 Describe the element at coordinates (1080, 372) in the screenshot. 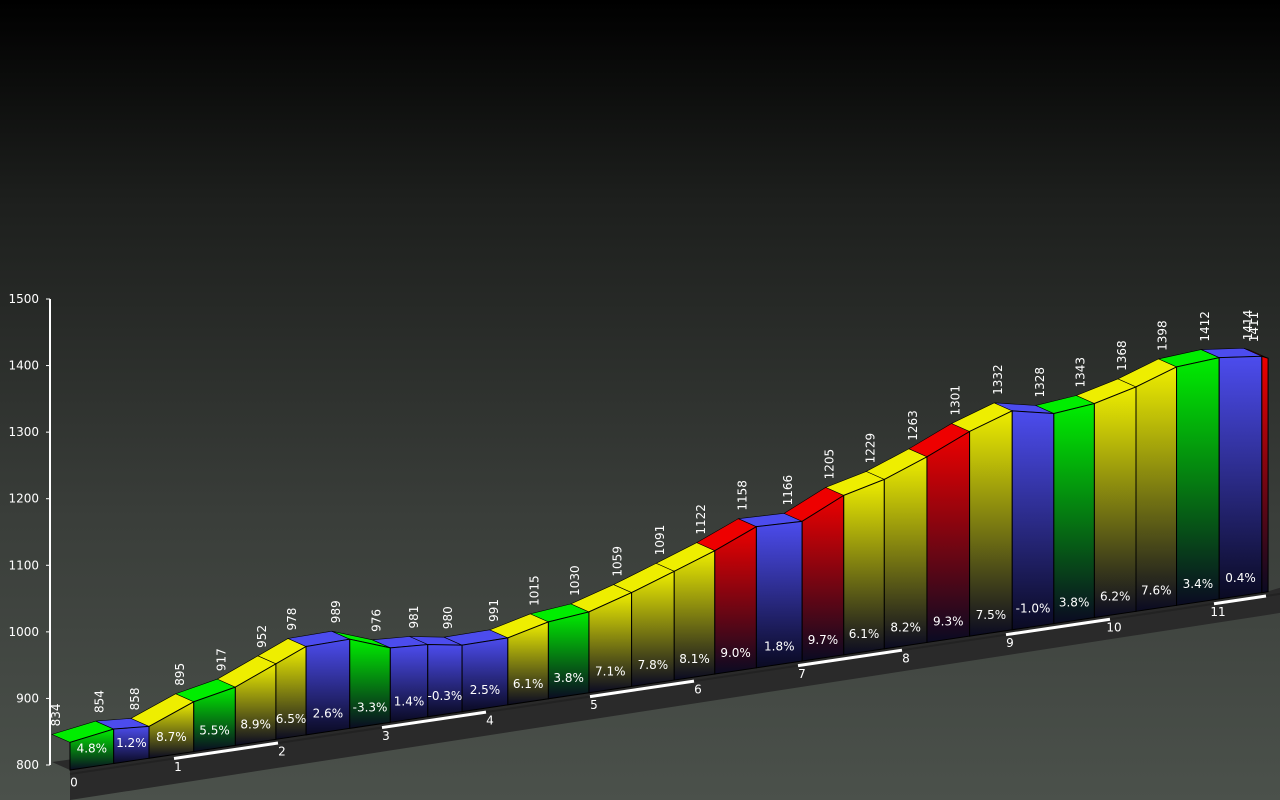

I see `elevation-label: 1343` at that location.